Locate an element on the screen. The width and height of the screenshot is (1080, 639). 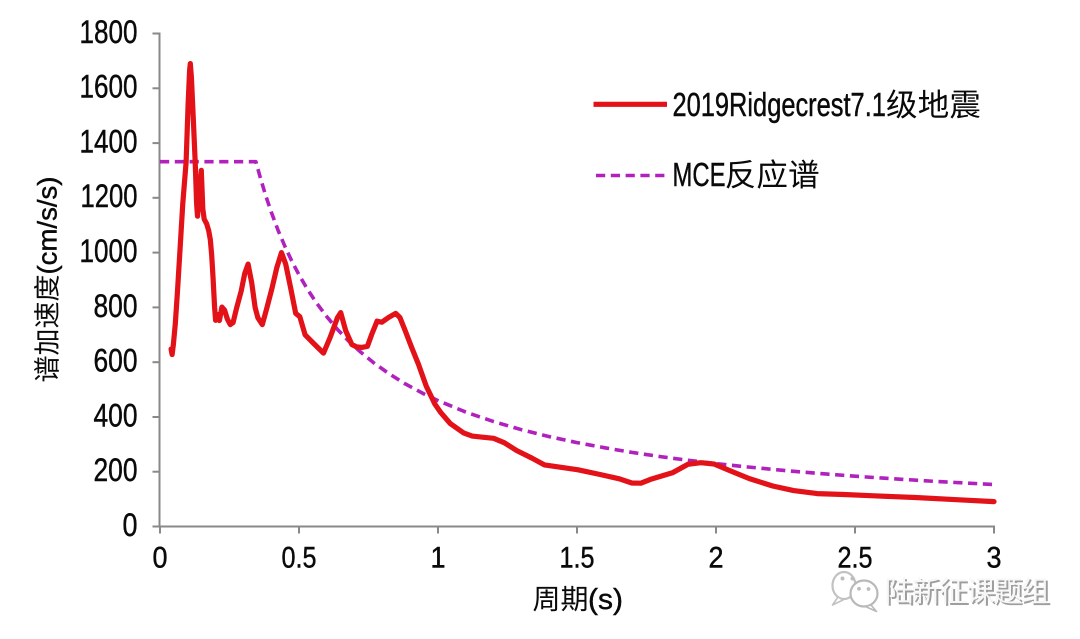
svg-text: 600 is located at coordinates (116, 361).